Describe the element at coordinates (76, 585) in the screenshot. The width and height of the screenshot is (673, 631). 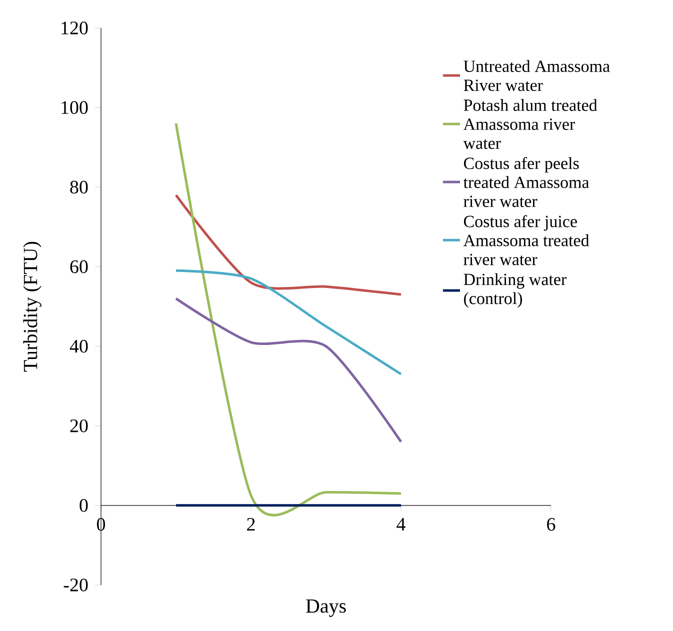
I see `y-tick-label: -20` at that location.